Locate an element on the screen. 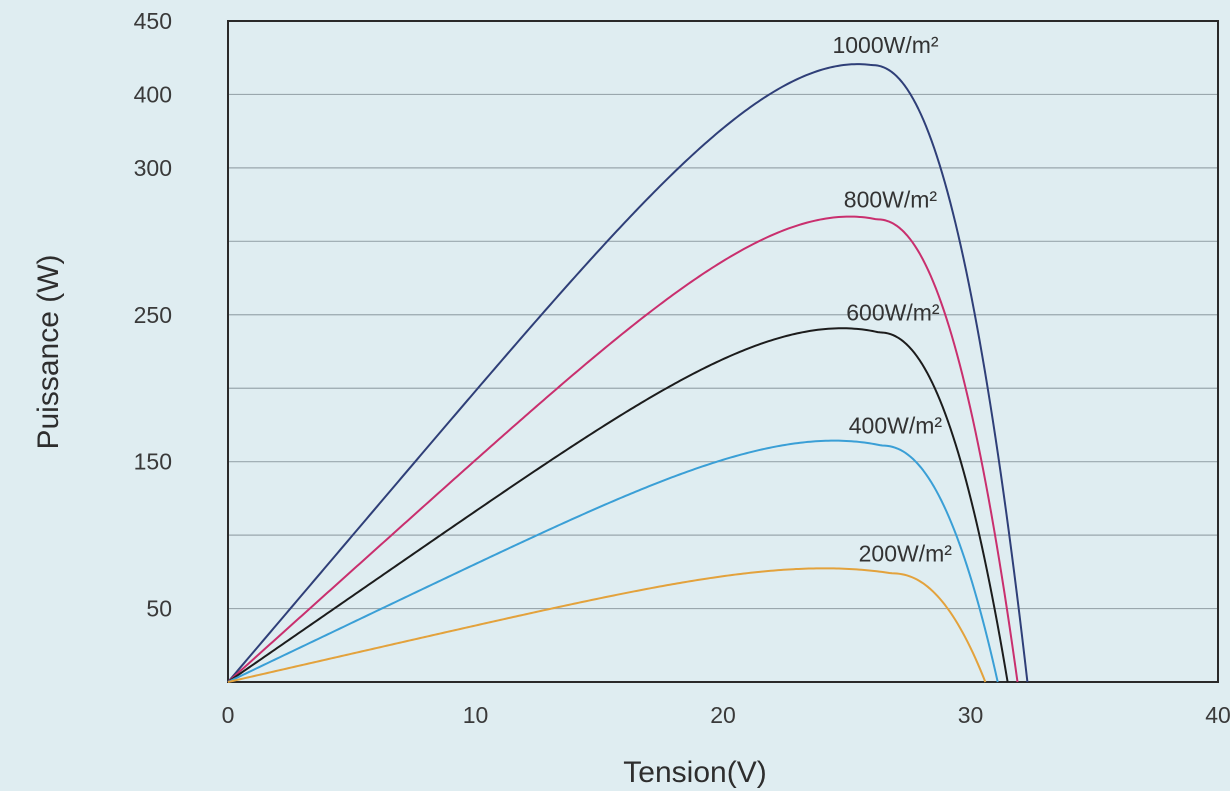 The width and height of the screenshot is (1230, 791). x-tick-label: 30 is located at coordinates (971, 715).